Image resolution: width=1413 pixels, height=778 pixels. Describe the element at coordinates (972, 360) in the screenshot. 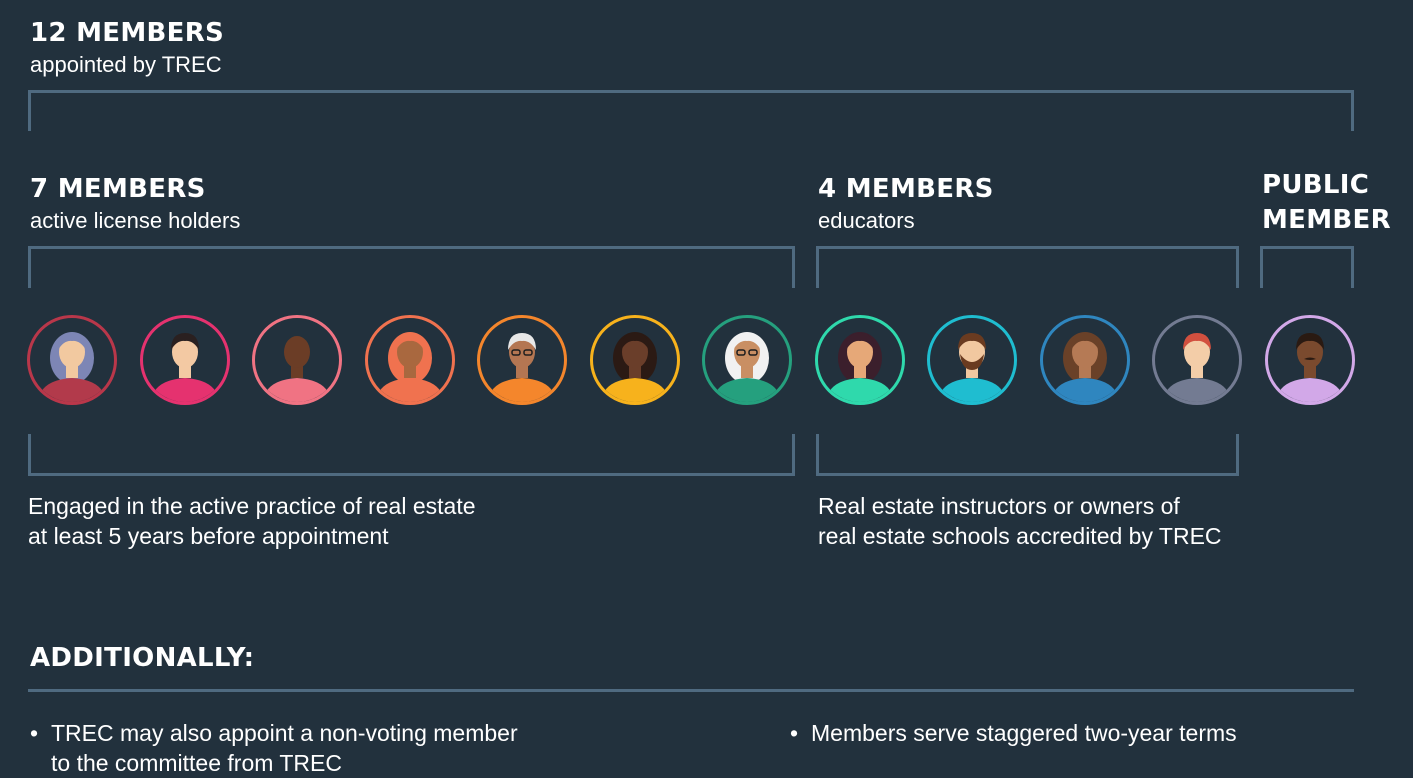

I see `person-beard-icon` at that location.